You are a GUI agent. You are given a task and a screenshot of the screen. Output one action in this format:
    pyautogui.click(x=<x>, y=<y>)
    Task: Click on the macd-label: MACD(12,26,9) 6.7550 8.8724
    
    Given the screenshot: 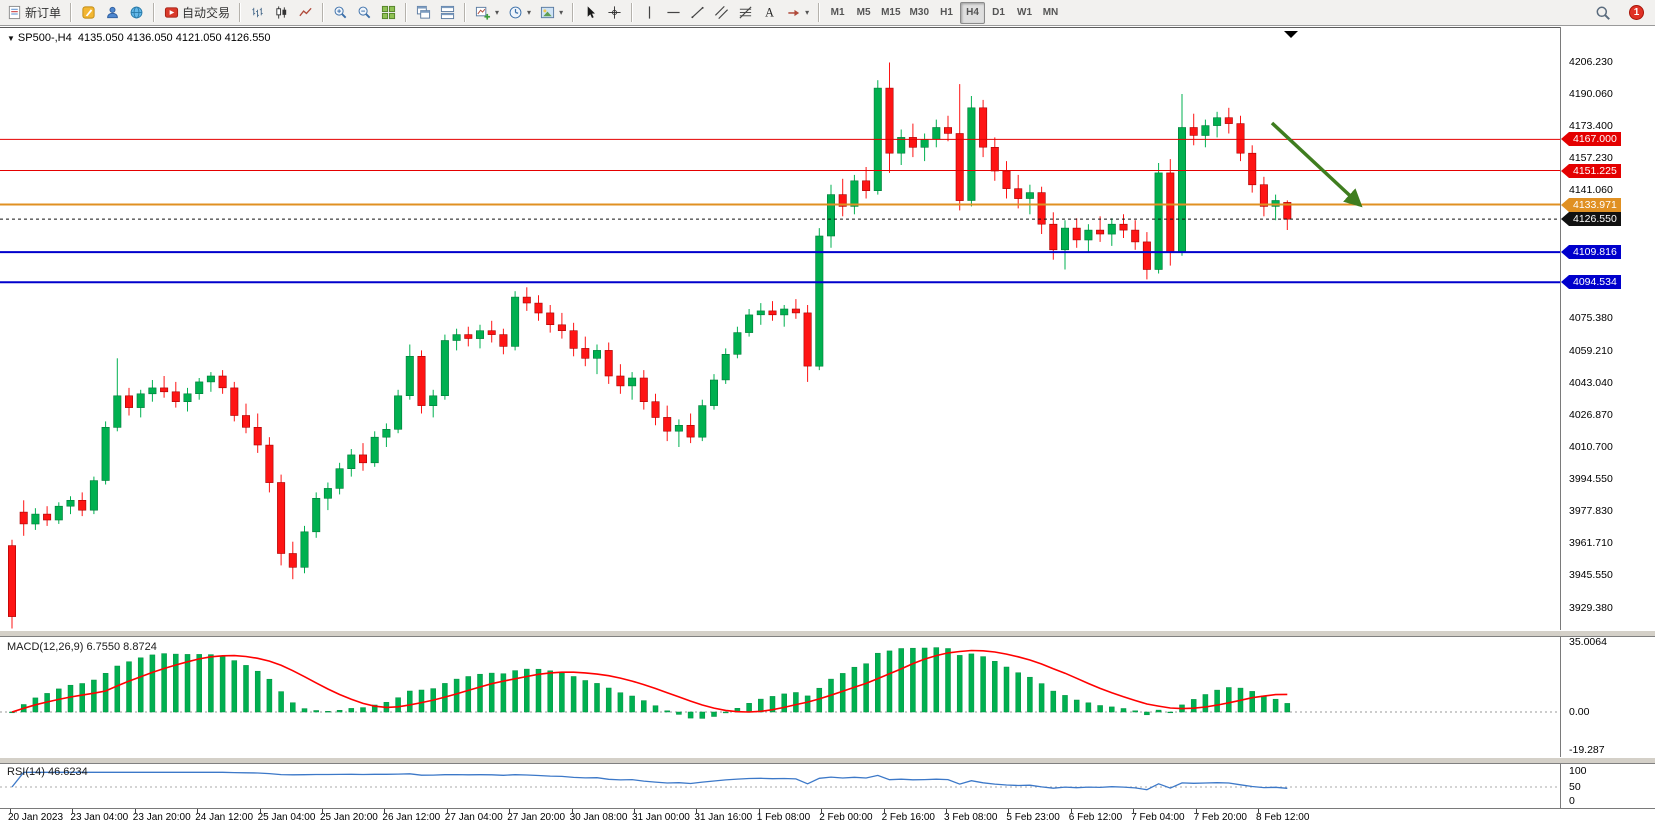 What is the action you would take?
    pyautogui.click(x=82, y=647)
    